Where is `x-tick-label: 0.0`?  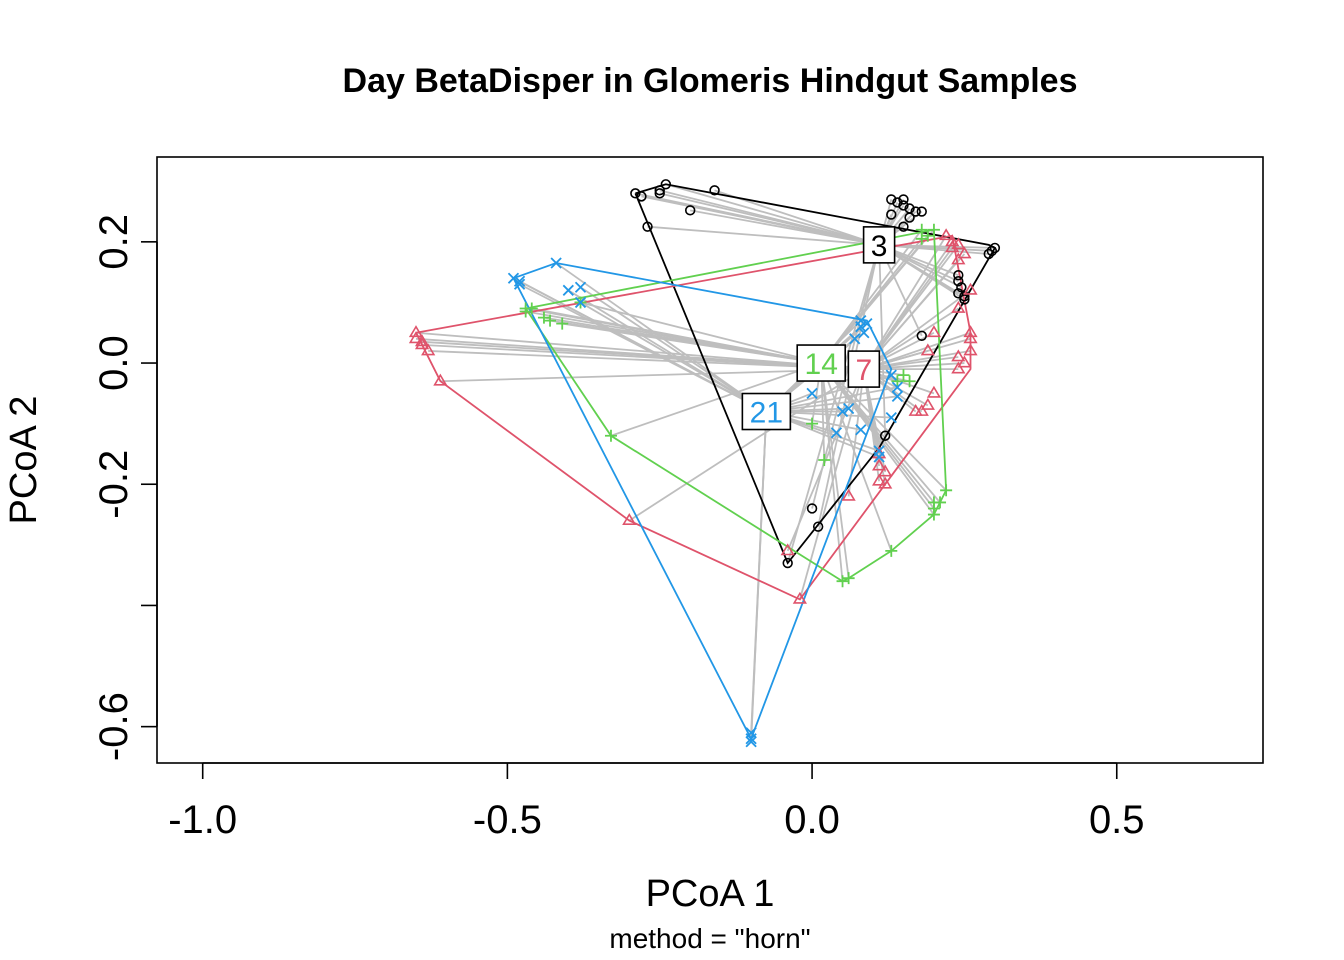
x-tick-label: 0.0 is located at coordinates (812, 820).